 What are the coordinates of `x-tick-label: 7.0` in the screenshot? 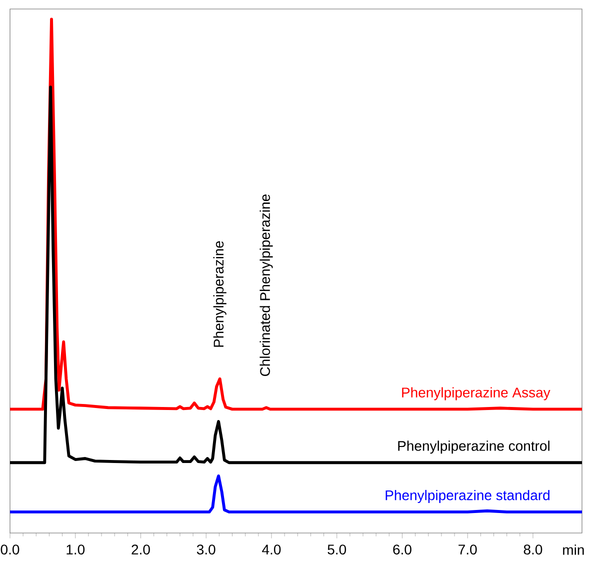 It's located at (467, 549).